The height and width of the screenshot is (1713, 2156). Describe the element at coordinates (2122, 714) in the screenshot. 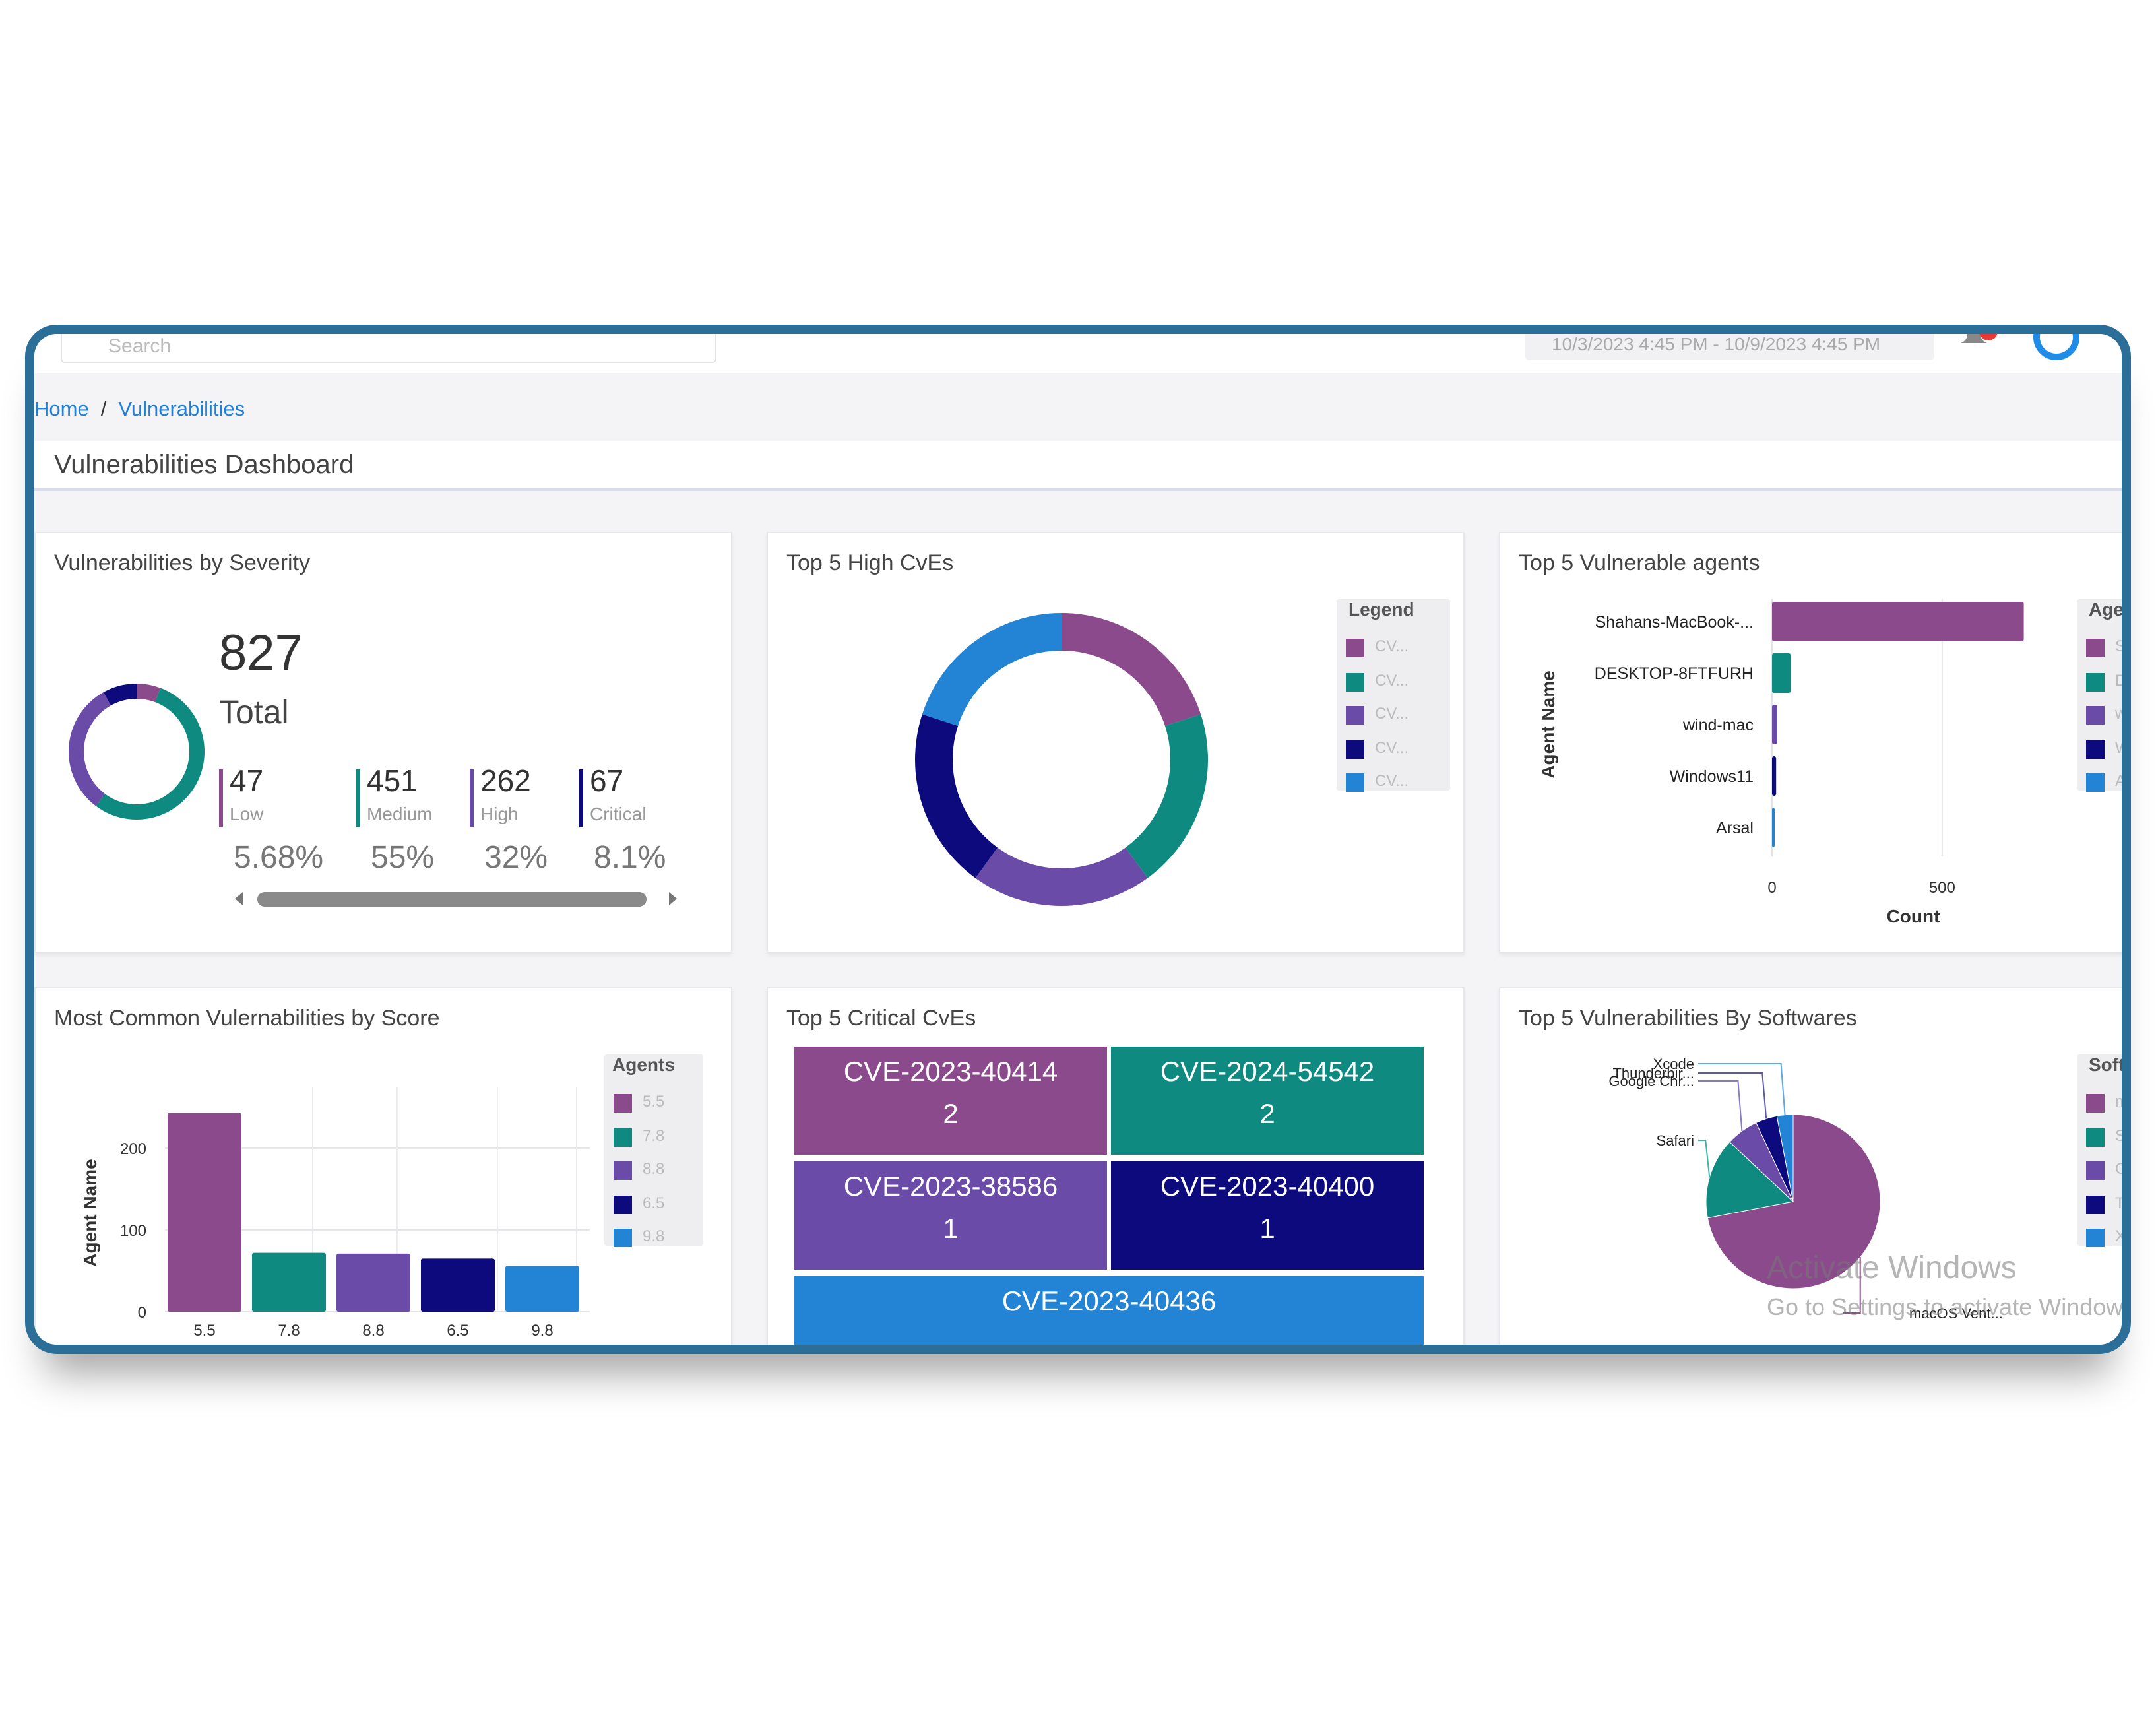

I see `legend-label: win` at that location.